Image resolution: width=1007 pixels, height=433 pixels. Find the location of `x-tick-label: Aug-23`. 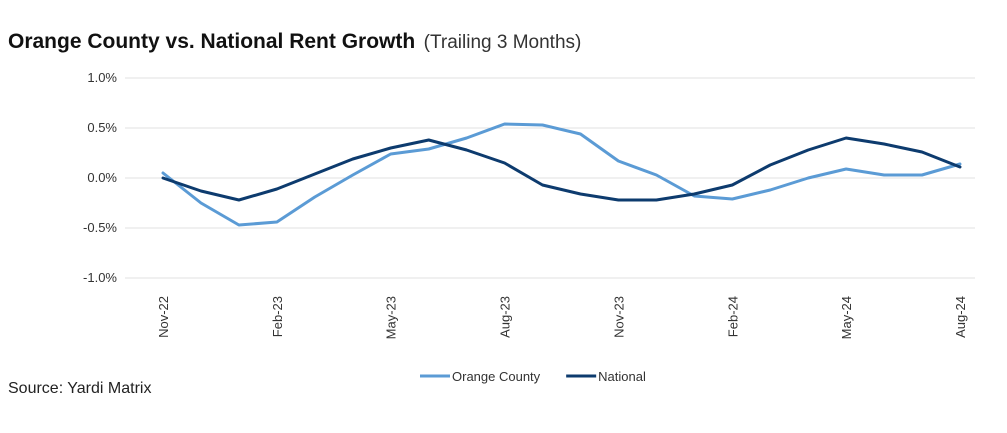

x-tick-label: Aug-23 is located at coordinates (505, 317).